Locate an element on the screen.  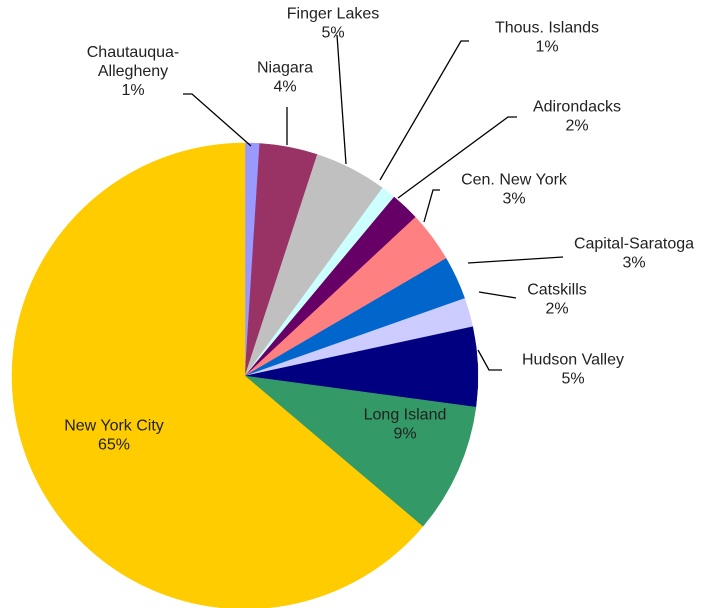
category-label: Capital-Saratoga is located at coordinates (634, 244).